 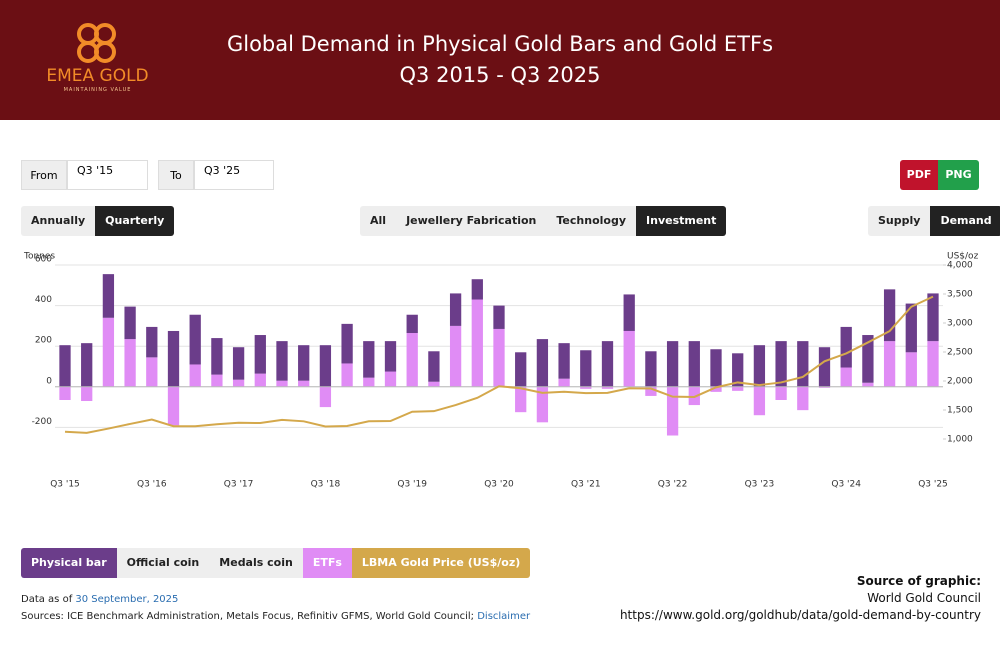 What do you see at coordinates (42, 422) in the screenshot?
I see `y-tick-label: -200` at bounding box center [42, 422].